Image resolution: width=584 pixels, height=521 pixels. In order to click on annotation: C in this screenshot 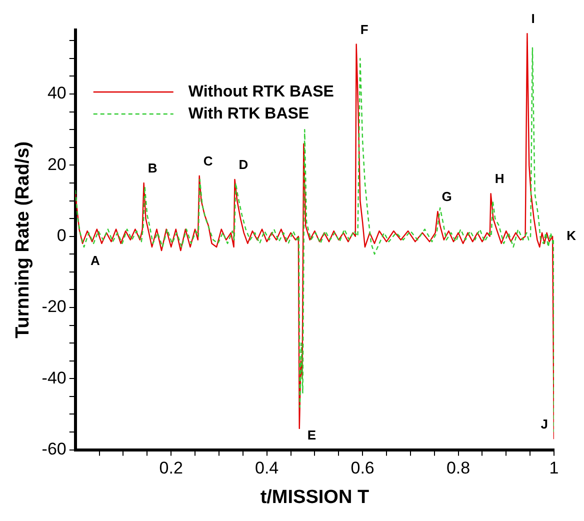, I will do `click(208, 160)`.